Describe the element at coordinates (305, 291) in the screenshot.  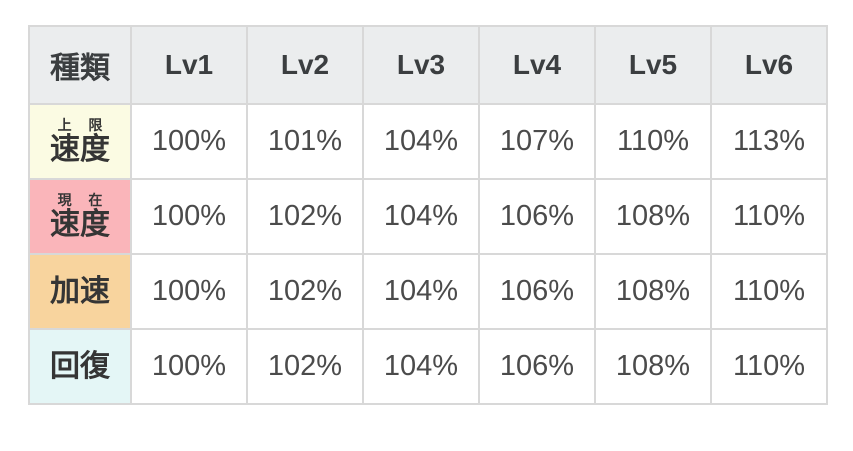
I see `cell-acceleration-lv2: 102%` at that location.